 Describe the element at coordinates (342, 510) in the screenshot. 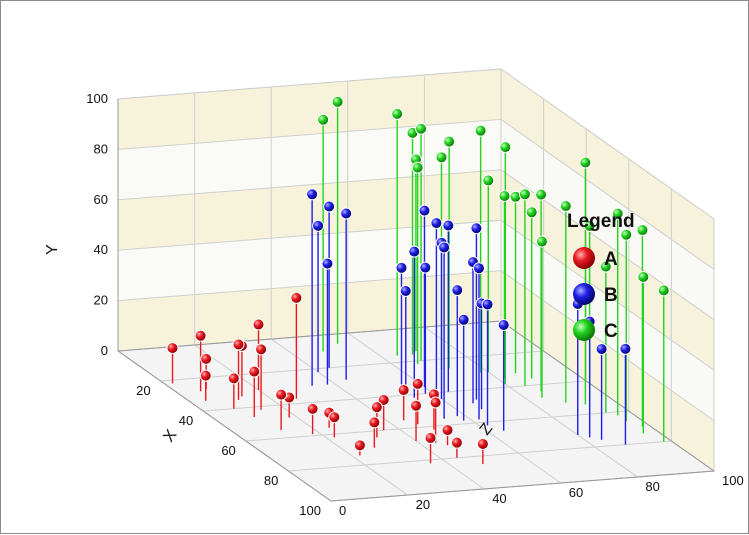

I see `z-tick-label: 0` at that location.